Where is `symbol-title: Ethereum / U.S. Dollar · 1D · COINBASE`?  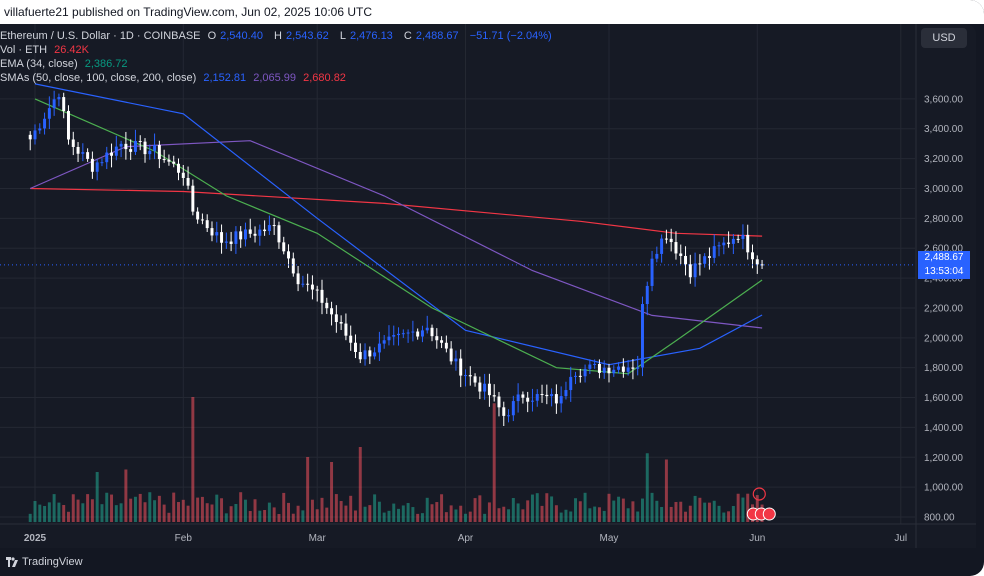
symbol-title: Ethereum / U.S. Dollar · 1D · COINBASE is located at coordinates (100, 36).